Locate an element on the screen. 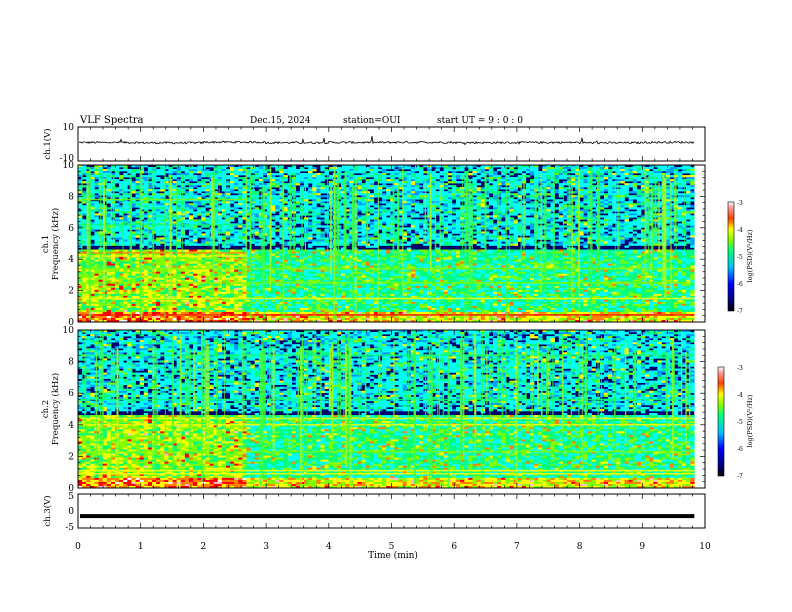  colorbar-ch2: -3 -4 -5 -6 -7 log(PSD)(V²/Hz) is located at coordinates (735, 422).